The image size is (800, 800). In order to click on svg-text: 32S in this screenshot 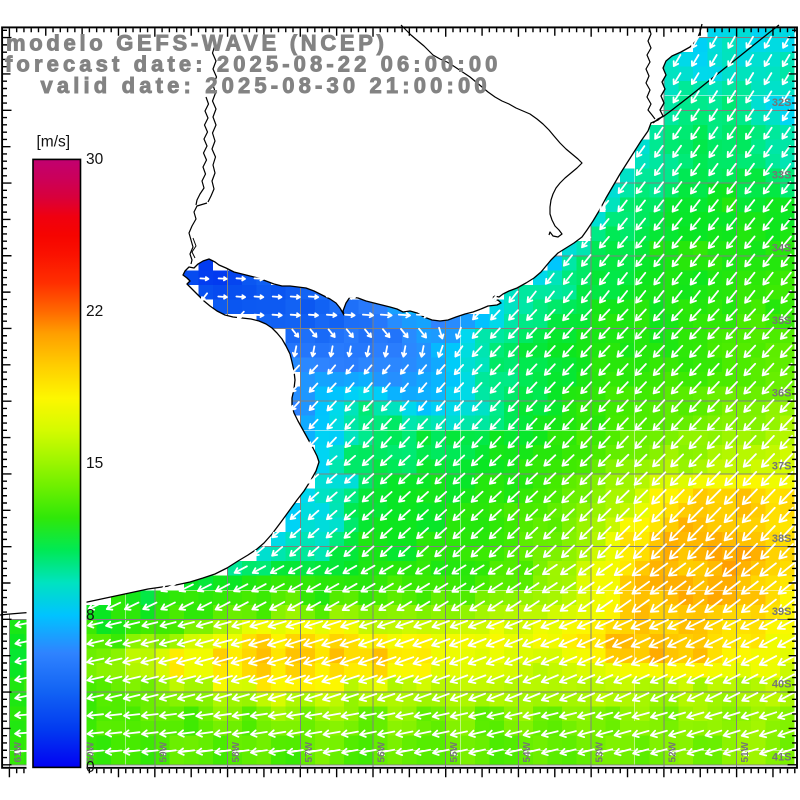, I will do `click(782, 103)`.